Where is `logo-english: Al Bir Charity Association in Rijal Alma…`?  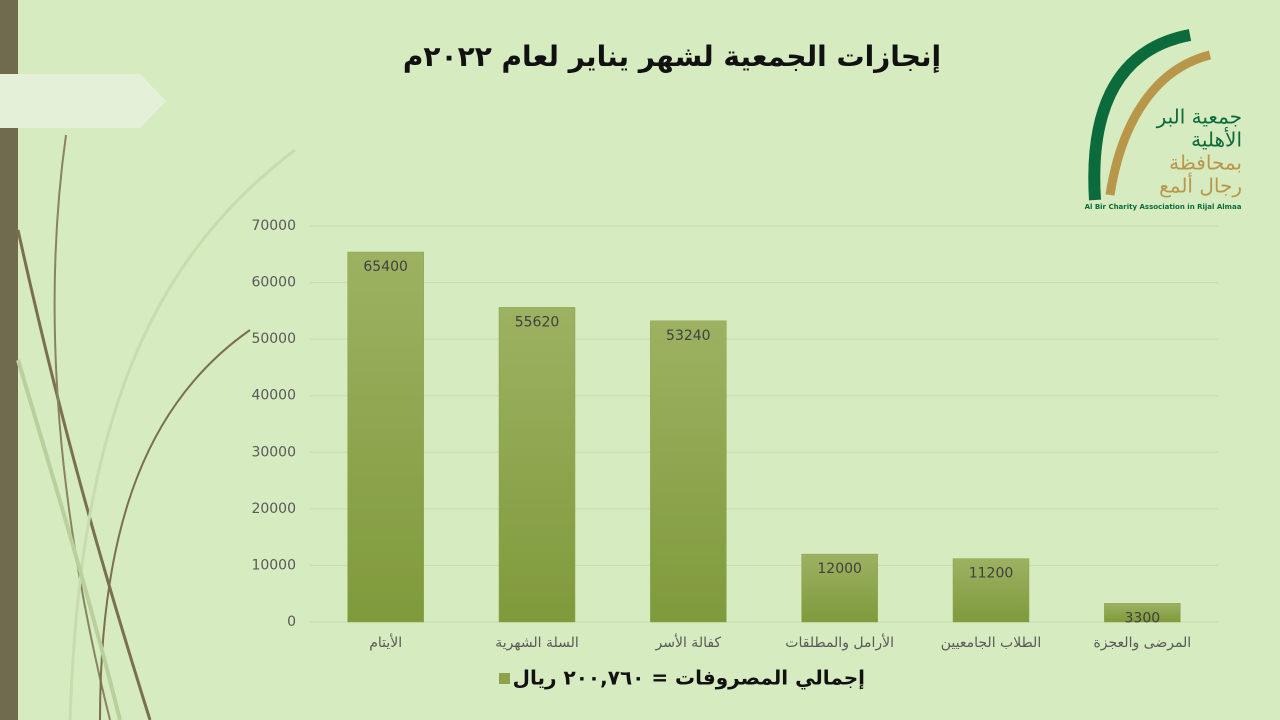
logo-english: Al Bir Charity Association in Rijal Alma… is located at coordinates (1163, 207).